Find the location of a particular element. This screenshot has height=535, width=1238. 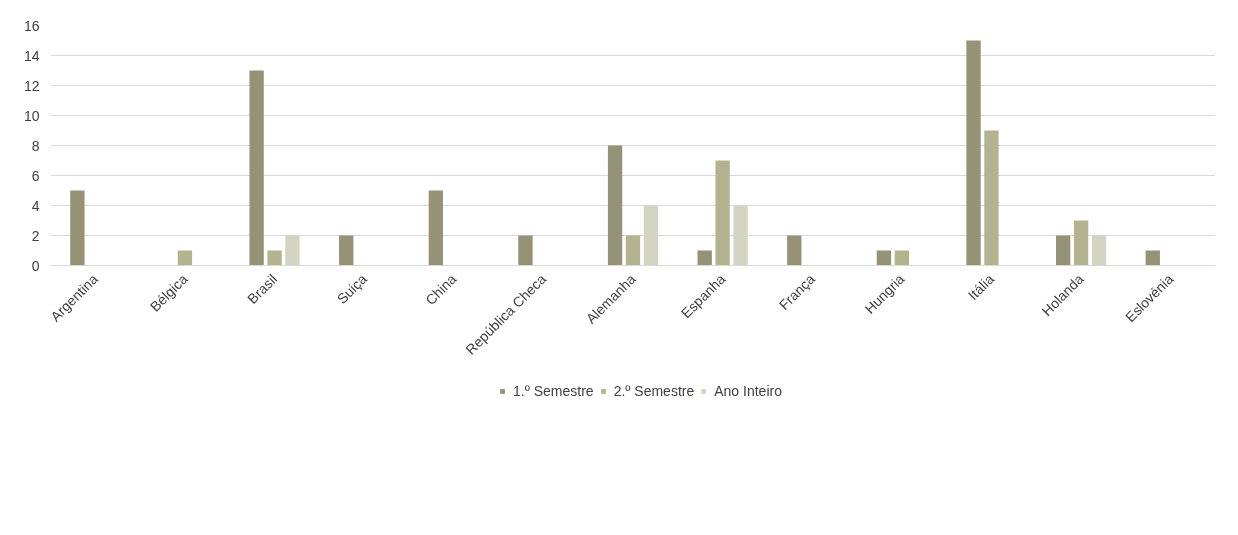

legend-label: Ano Inteiro is located at coordinates (748, 391).